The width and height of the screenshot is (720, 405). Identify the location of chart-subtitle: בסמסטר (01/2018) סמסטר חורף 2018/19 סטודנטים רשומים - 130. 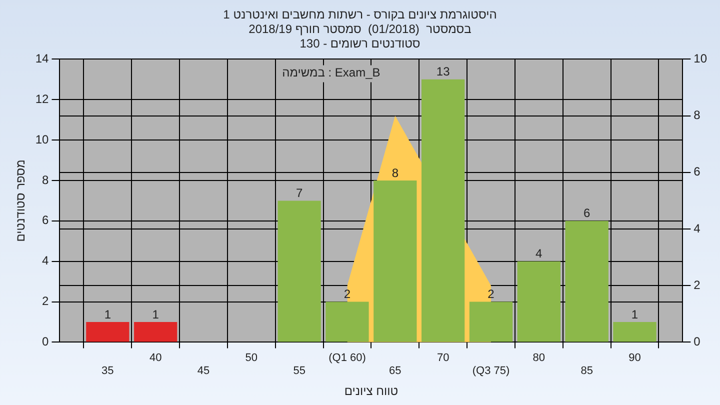
(360, 36).